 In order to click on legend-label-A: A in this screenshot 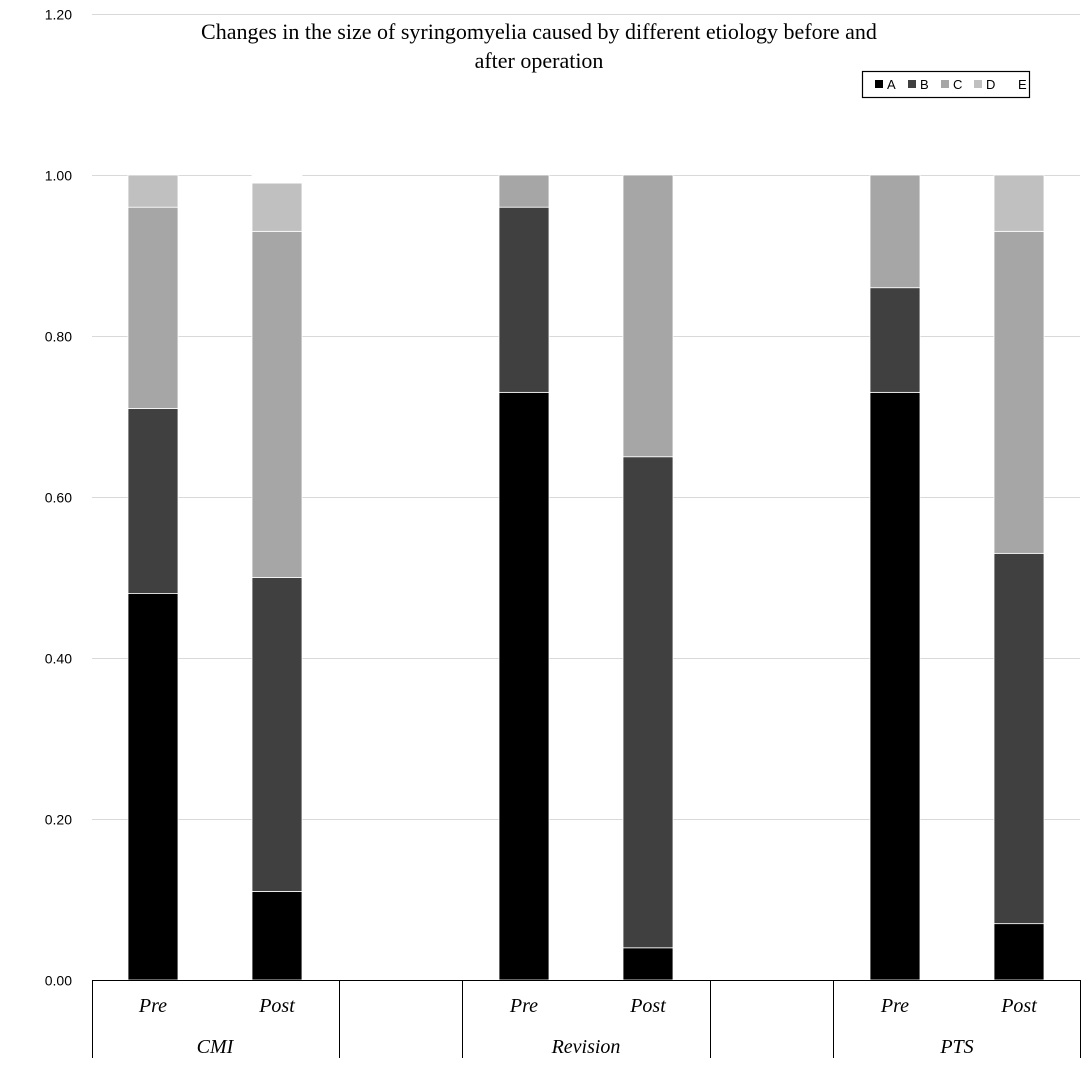, I will do `click(891, 84)`.